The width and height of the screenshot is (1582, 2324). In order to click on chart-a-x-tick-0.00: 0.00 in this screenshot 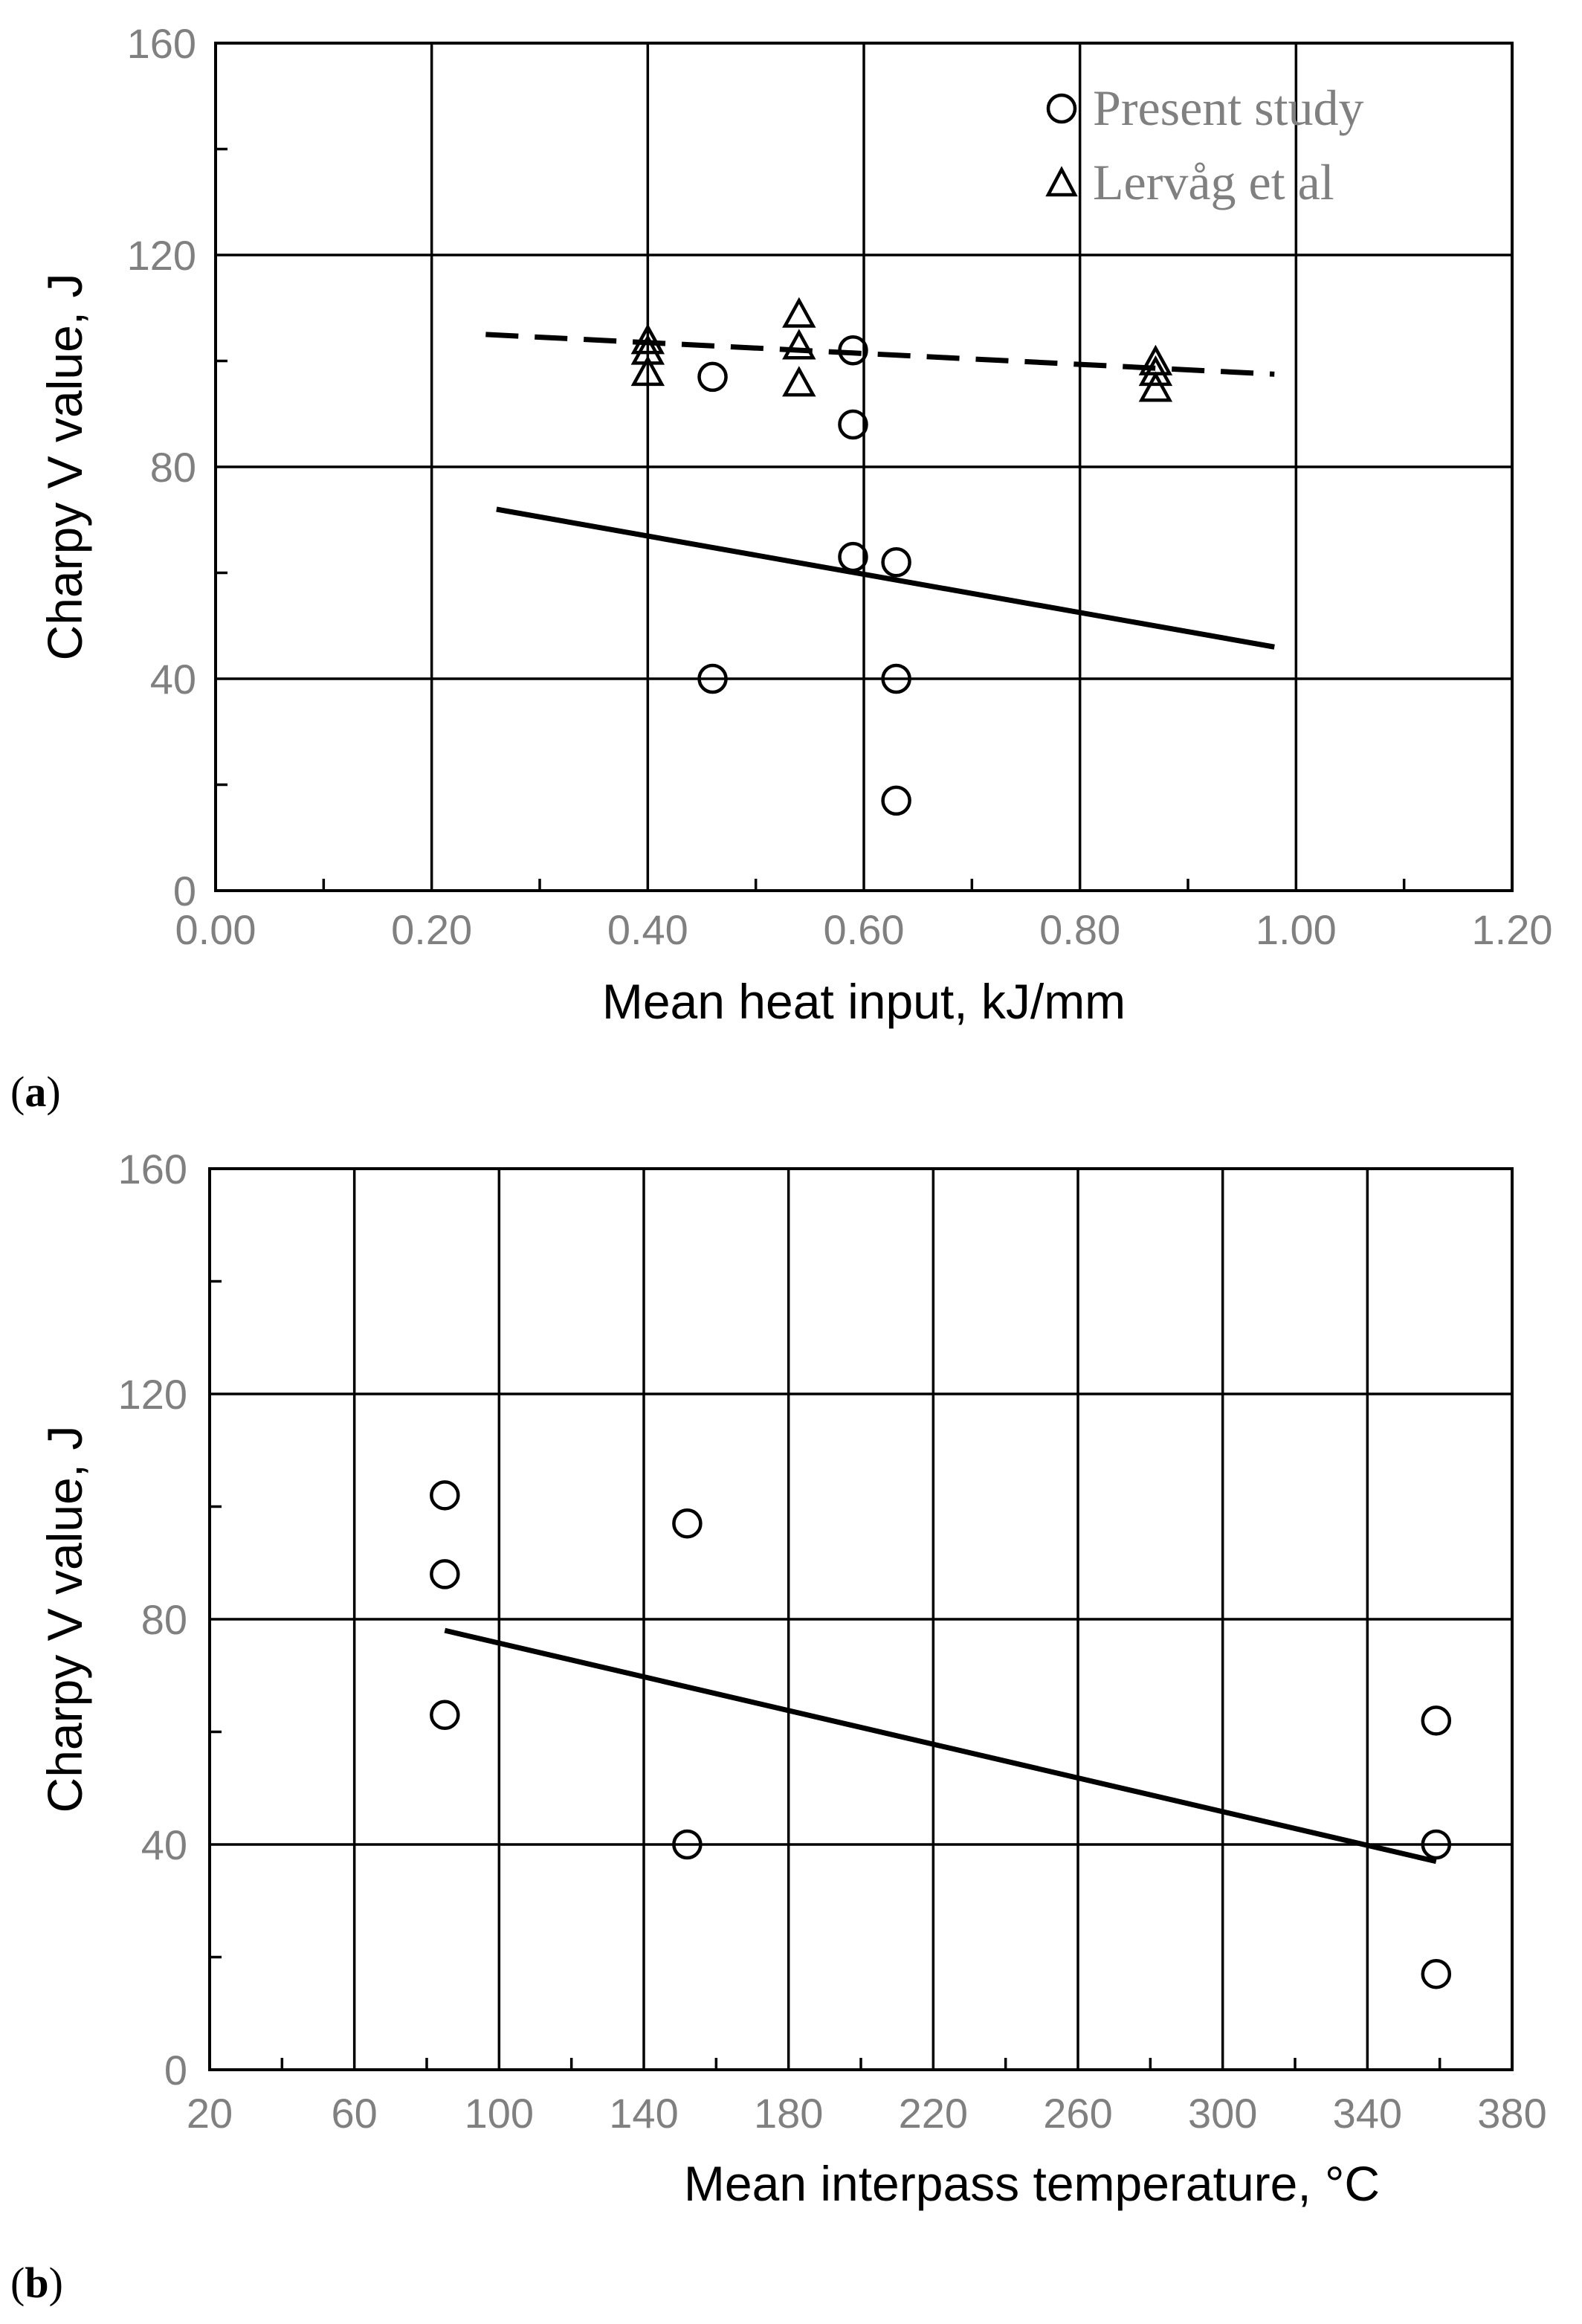, I will do `click(216, 929)`.